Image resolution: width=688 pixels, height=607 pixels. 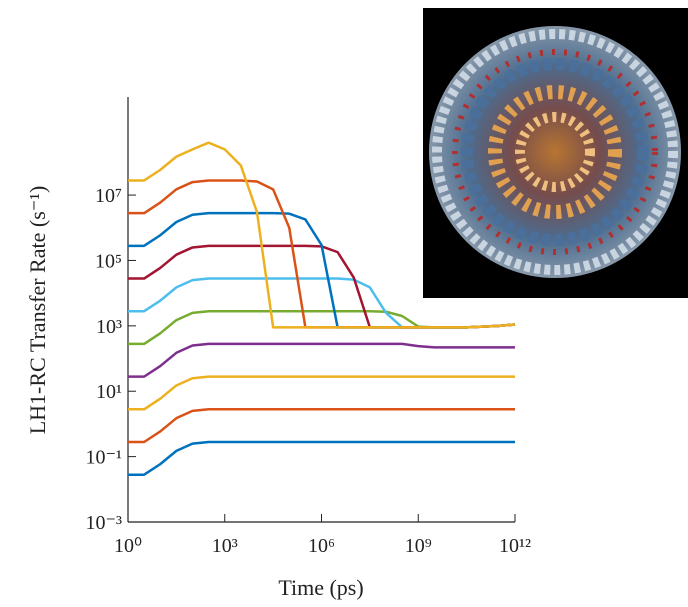 What do you see at coordinates (103, 458) in the screenshot?
I see `y-tick-label: 10⁻¹` at bounding box center [103, 458].